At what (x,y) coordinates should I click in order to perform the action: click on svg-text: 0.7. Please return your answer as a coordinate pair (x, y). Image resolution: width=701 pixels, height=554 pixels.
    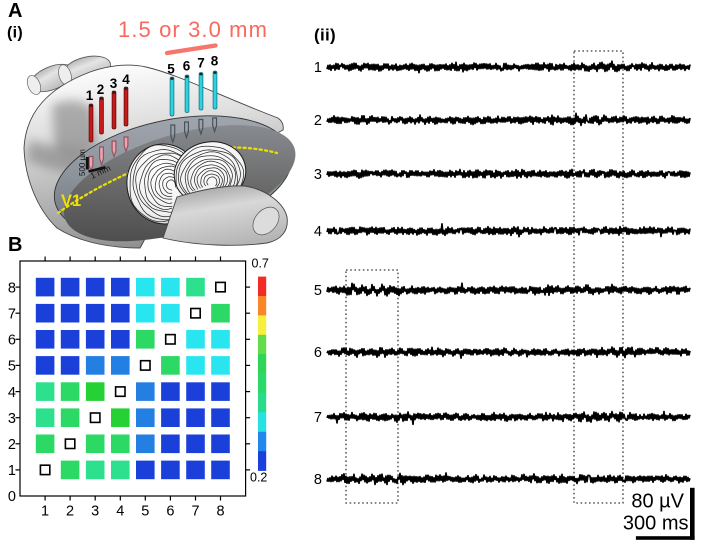
    Looking at the image, I should click on (260, 264).